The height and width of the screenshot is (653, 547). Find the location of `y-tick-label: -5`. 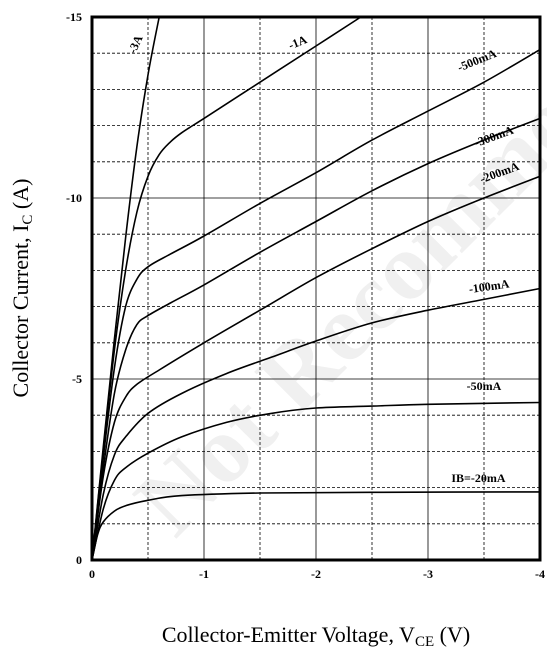

y-tick-label: -5 is located at coordinates (77, 379).